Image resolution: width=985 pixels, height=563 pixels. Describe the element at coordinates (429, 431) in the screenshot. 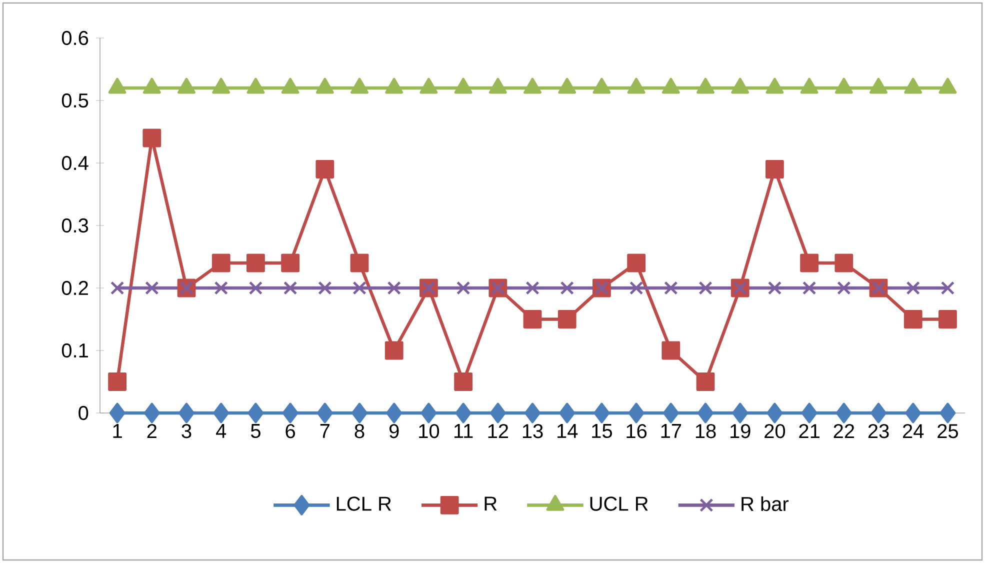

I see `x-tick-label: 10` at that location.